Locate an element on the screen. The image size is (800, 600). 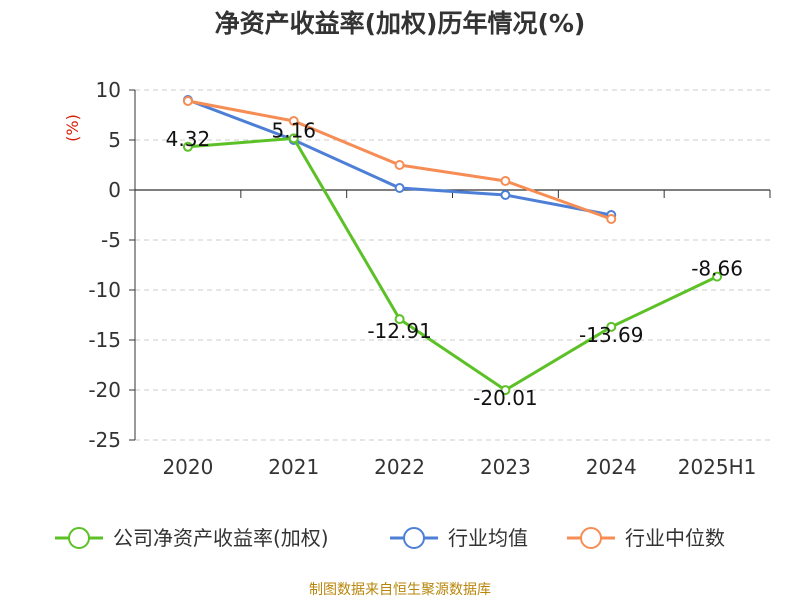
data-label: -20.01 is located at coordinates (505, 398).